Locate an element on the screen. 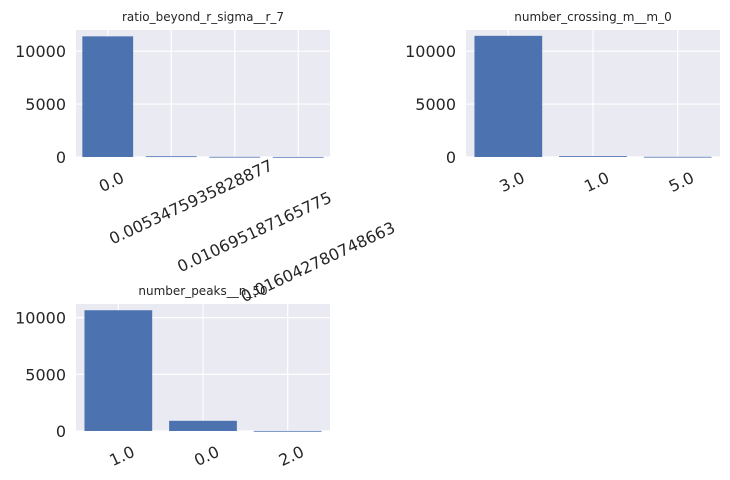  x-tick-label: 3.0 is located at coordinates (511, 182).